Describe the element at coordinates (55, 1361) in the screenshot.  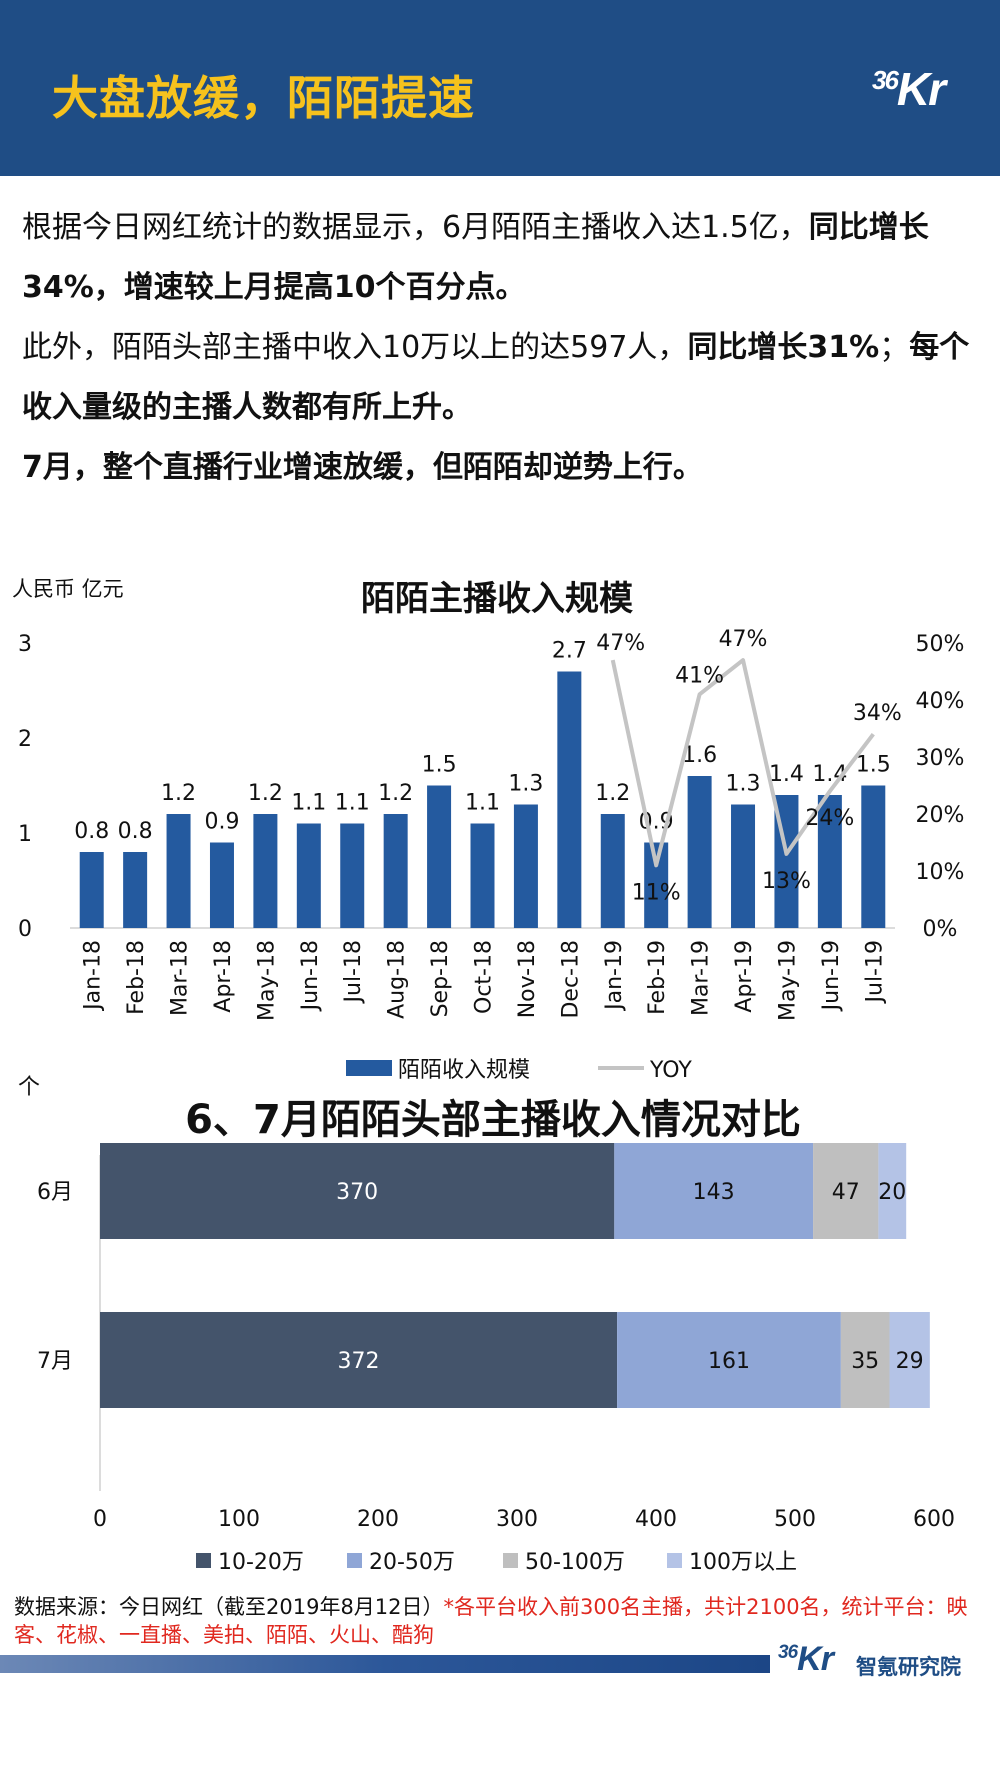
I see `category-label: 7月` at that location.